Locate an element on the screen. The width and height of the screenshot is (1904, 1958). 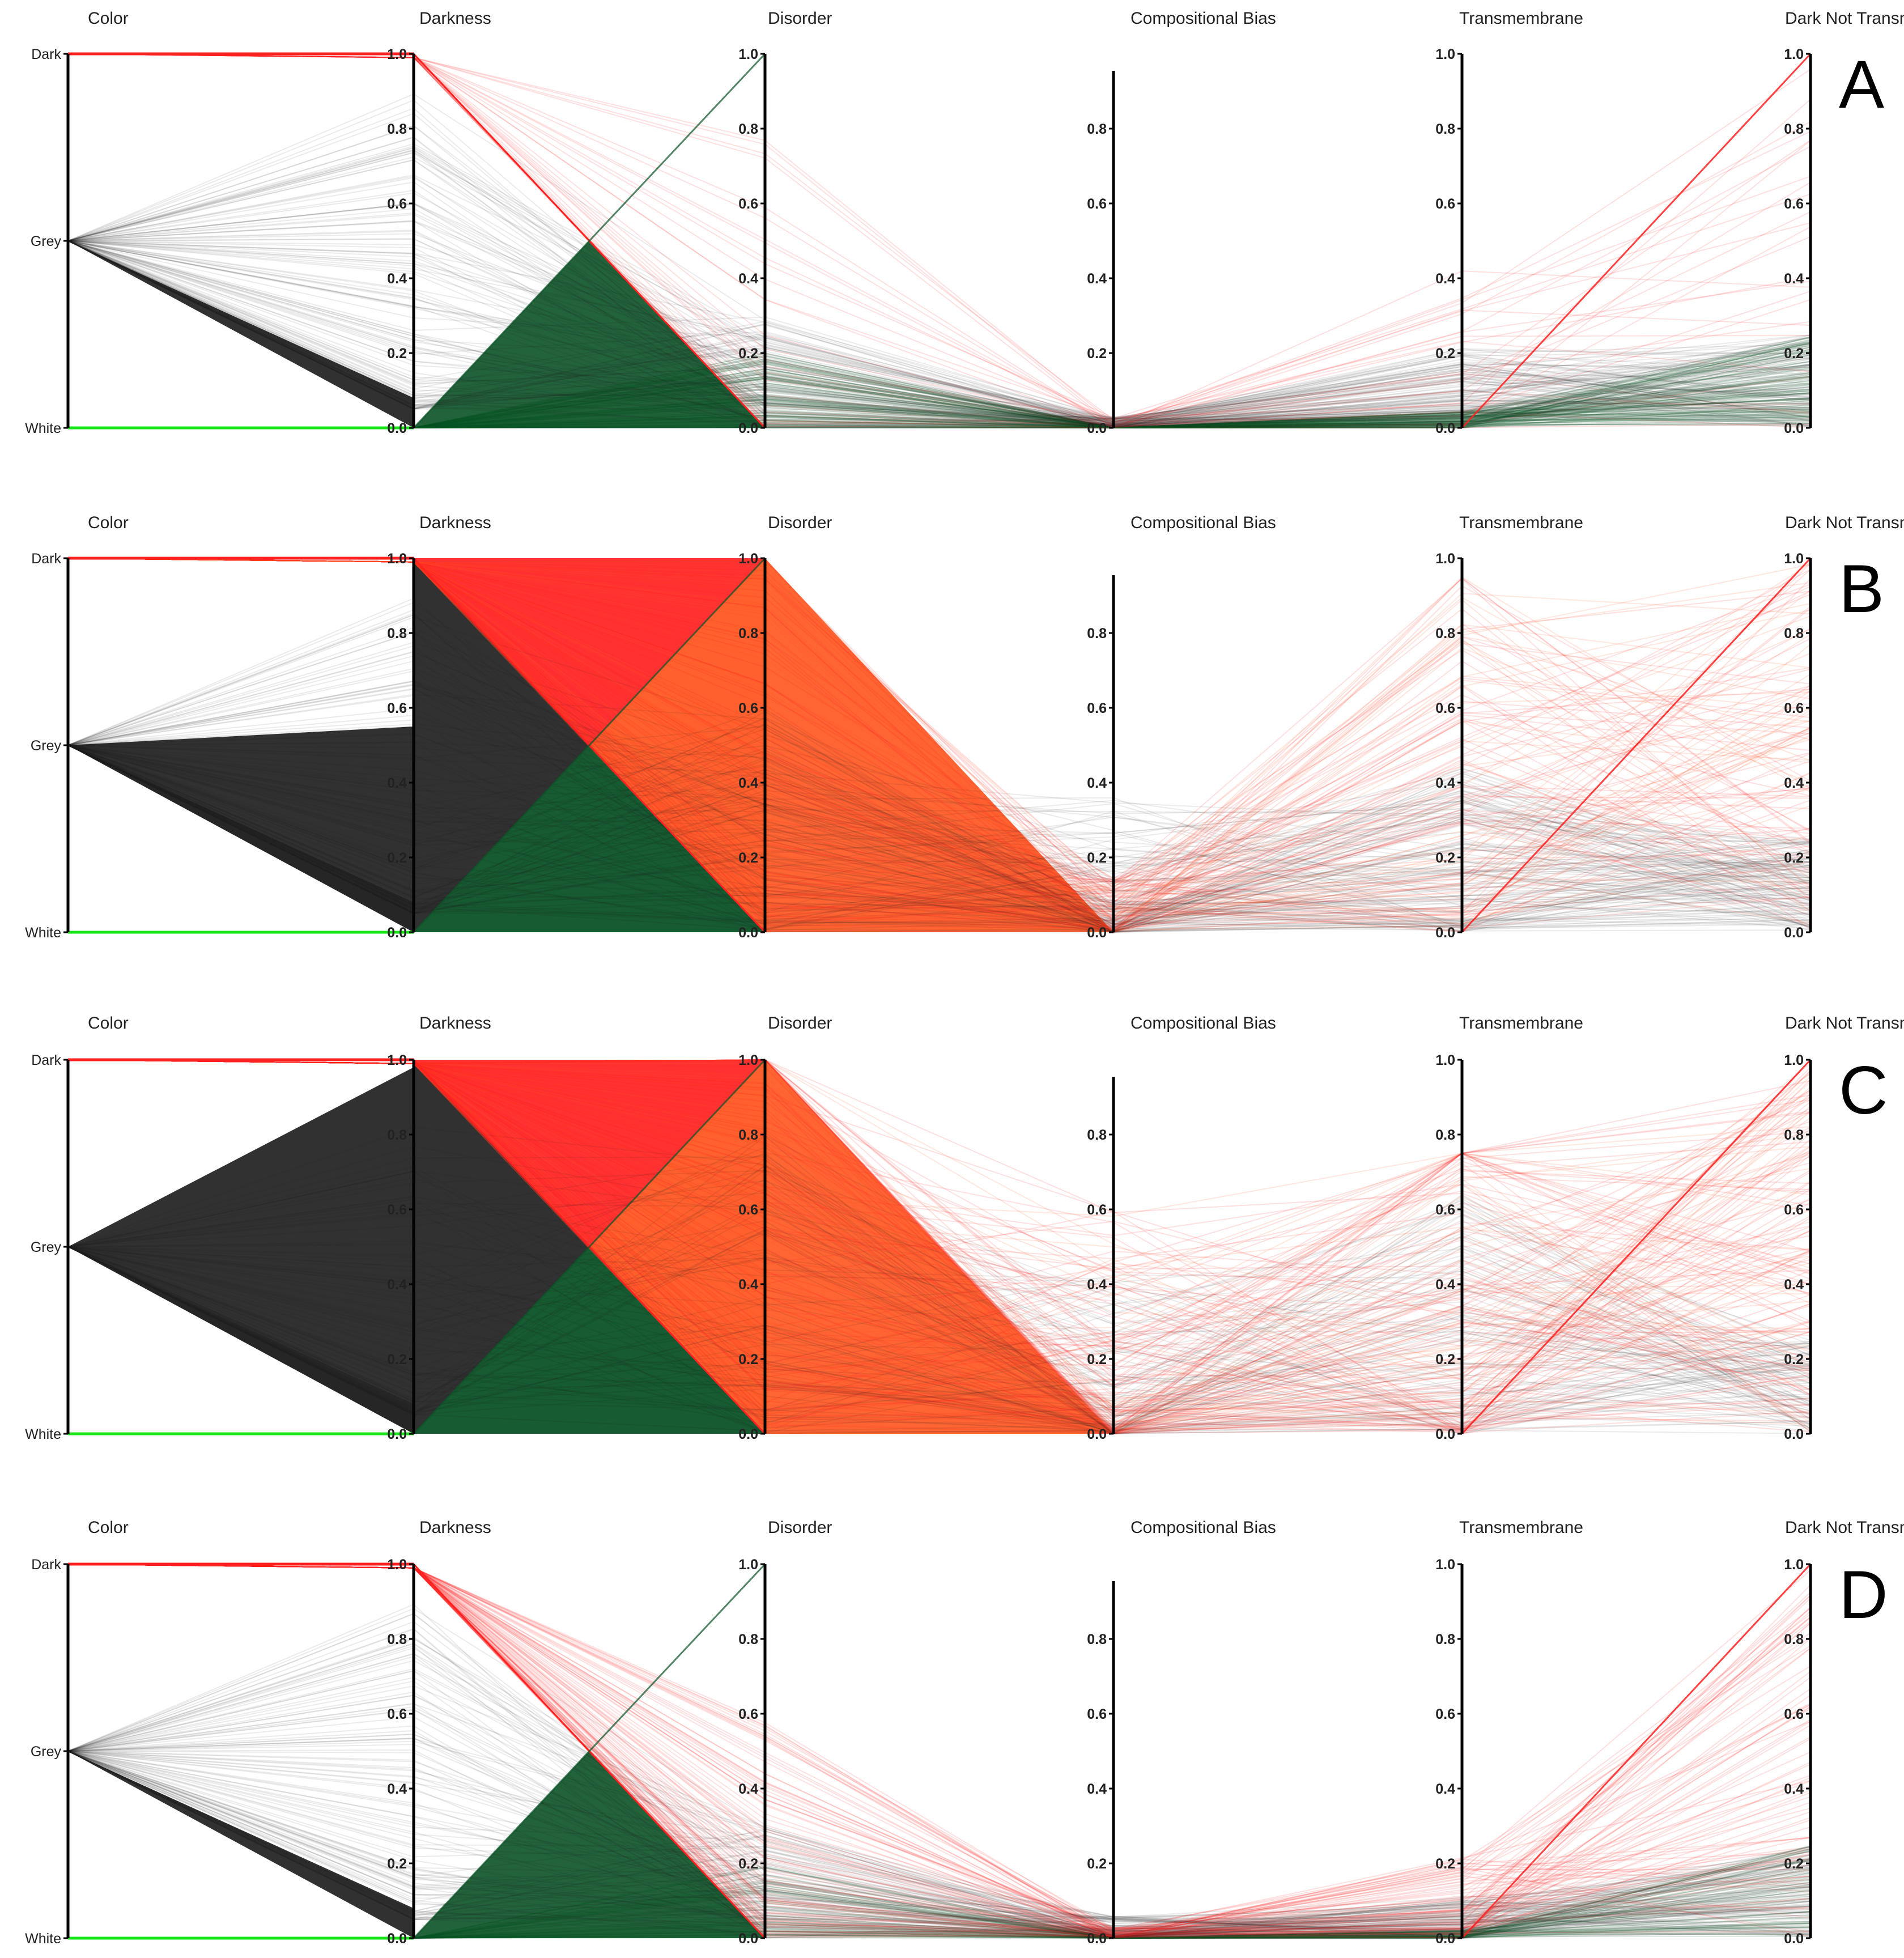
axis-title: Disorder is located at coordinates (800, 1527).